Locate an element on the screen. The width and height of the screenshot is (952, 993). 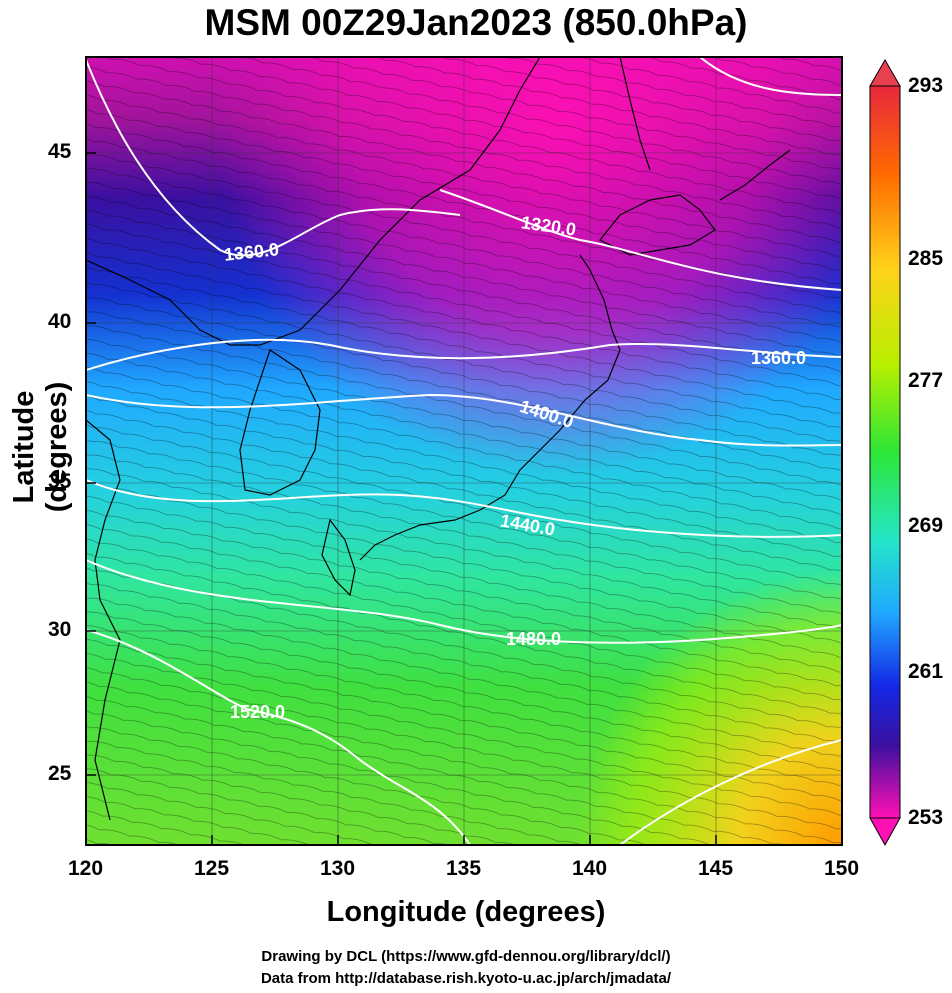
x-tick-label: 135 is located at coordinates (464, 868).